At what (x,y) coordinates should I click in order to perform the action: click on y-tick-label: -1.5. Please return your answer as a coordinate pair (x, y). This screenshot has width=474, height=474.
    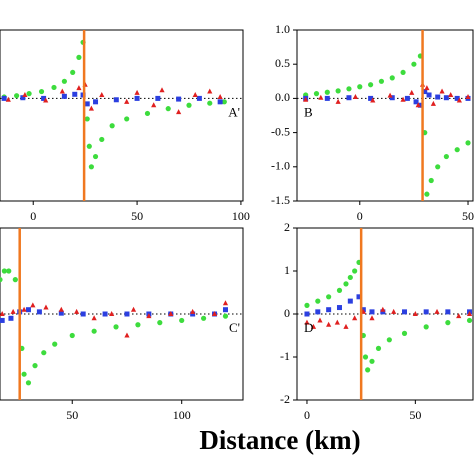
    Looking at the image, I should click on (280, 200).